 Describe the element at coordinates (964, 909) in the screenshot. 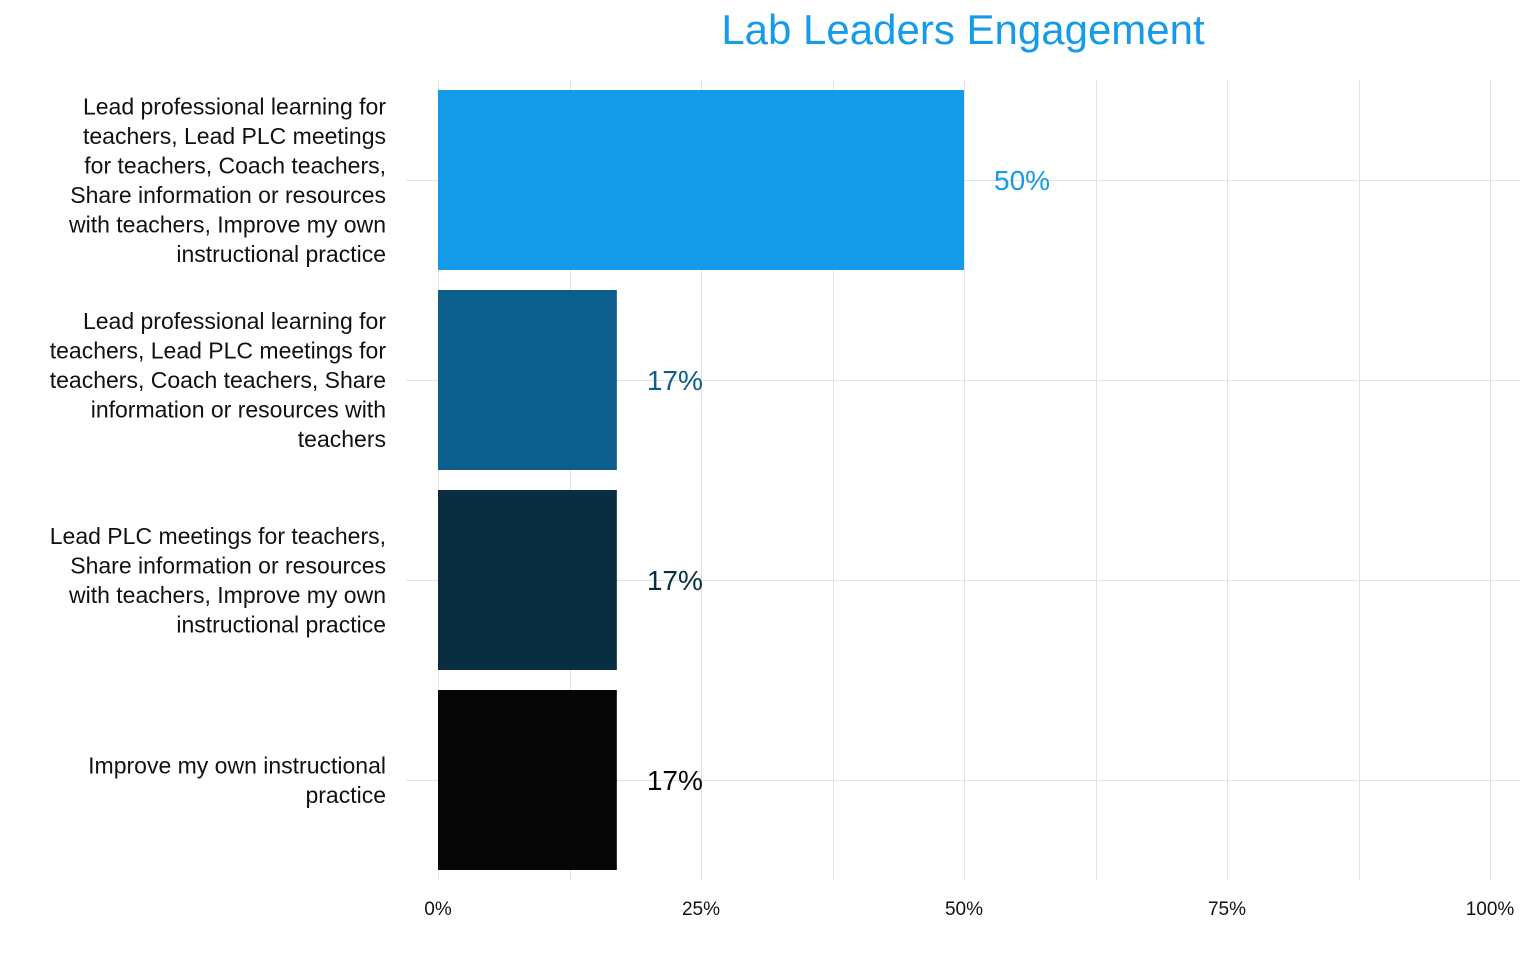

I see `x-tick-label: 50%` at that location.